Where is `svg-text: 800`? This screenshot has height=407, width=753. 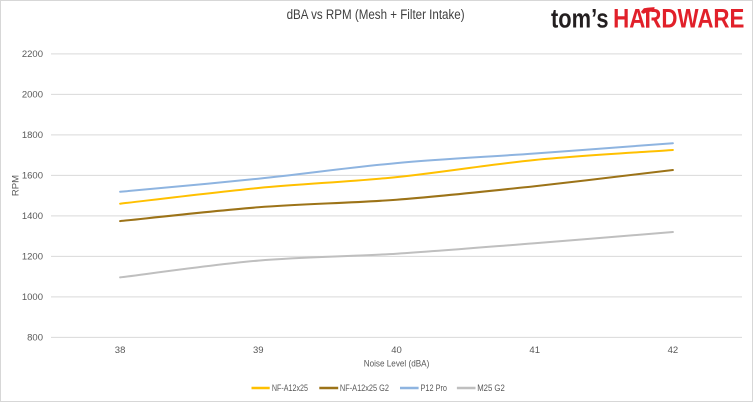 svg-text: 800 is located at coordinates (35, 338).